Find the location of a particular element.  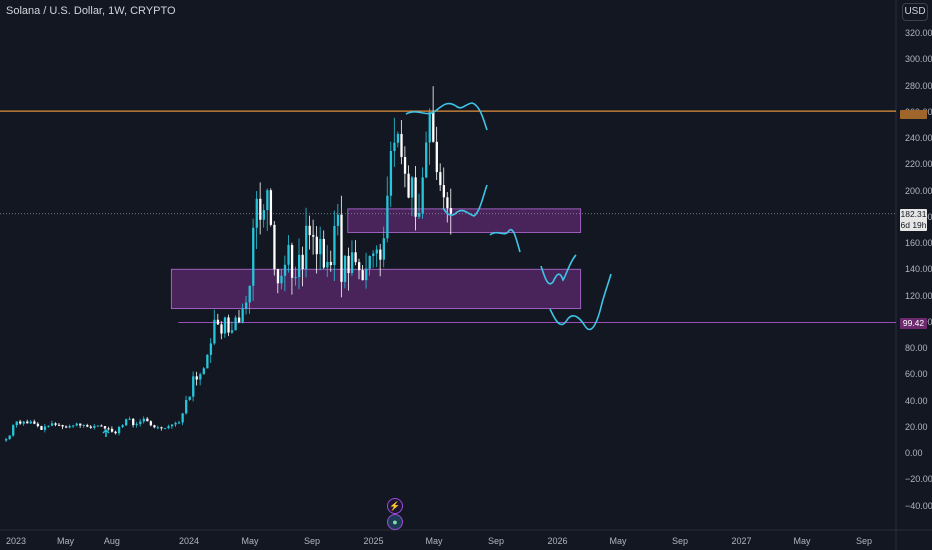

price-tick-label: 220.00 is located at coordinates (918, 164).